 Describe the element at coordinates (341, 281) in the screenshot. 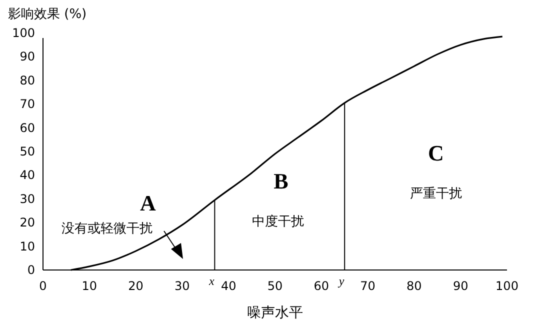

I see `ref-line-label: y` at that location.